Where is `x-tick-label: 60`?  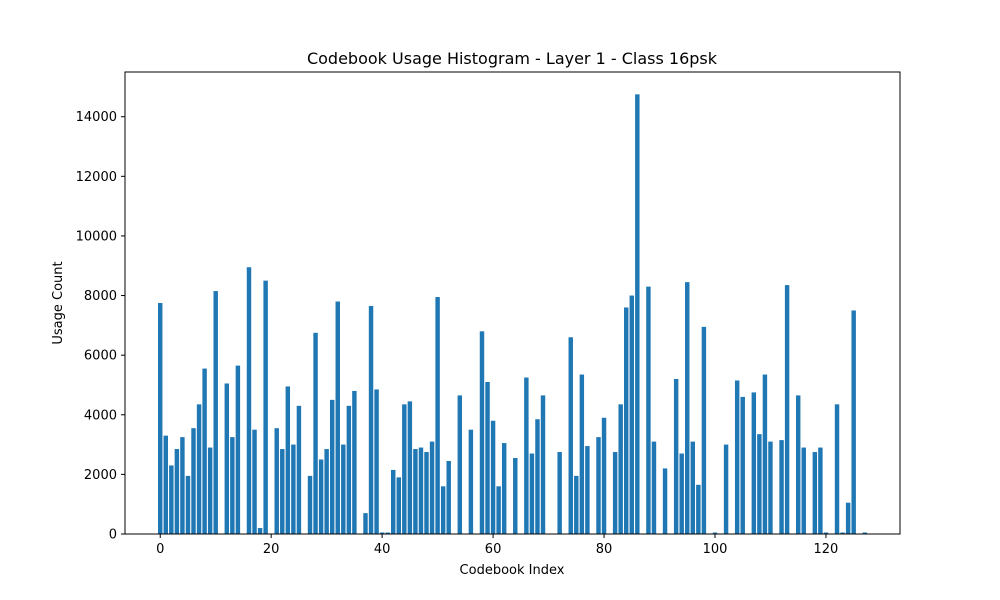
x-tick-label: 60 is located at coordinates (493, 549).